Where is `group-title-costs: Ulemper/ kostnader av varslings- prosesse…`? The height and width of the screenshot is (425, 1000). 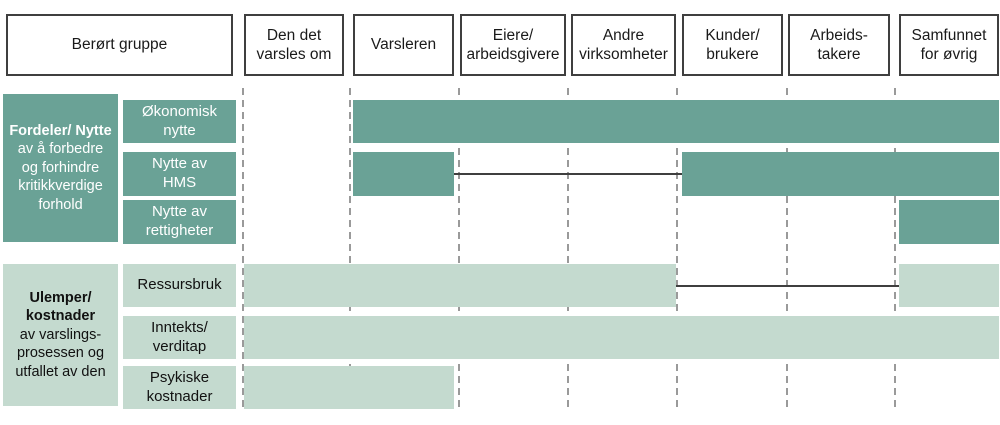 group-title-costs: Ulemper/ kostnader av varslings- prosesse… is located at coordinates (60, 335).